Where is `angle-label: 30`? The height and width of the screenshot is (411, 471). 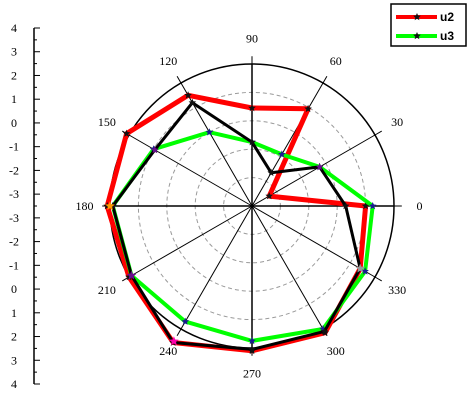
angle-label: 30 is located at coordinates (397, 122).